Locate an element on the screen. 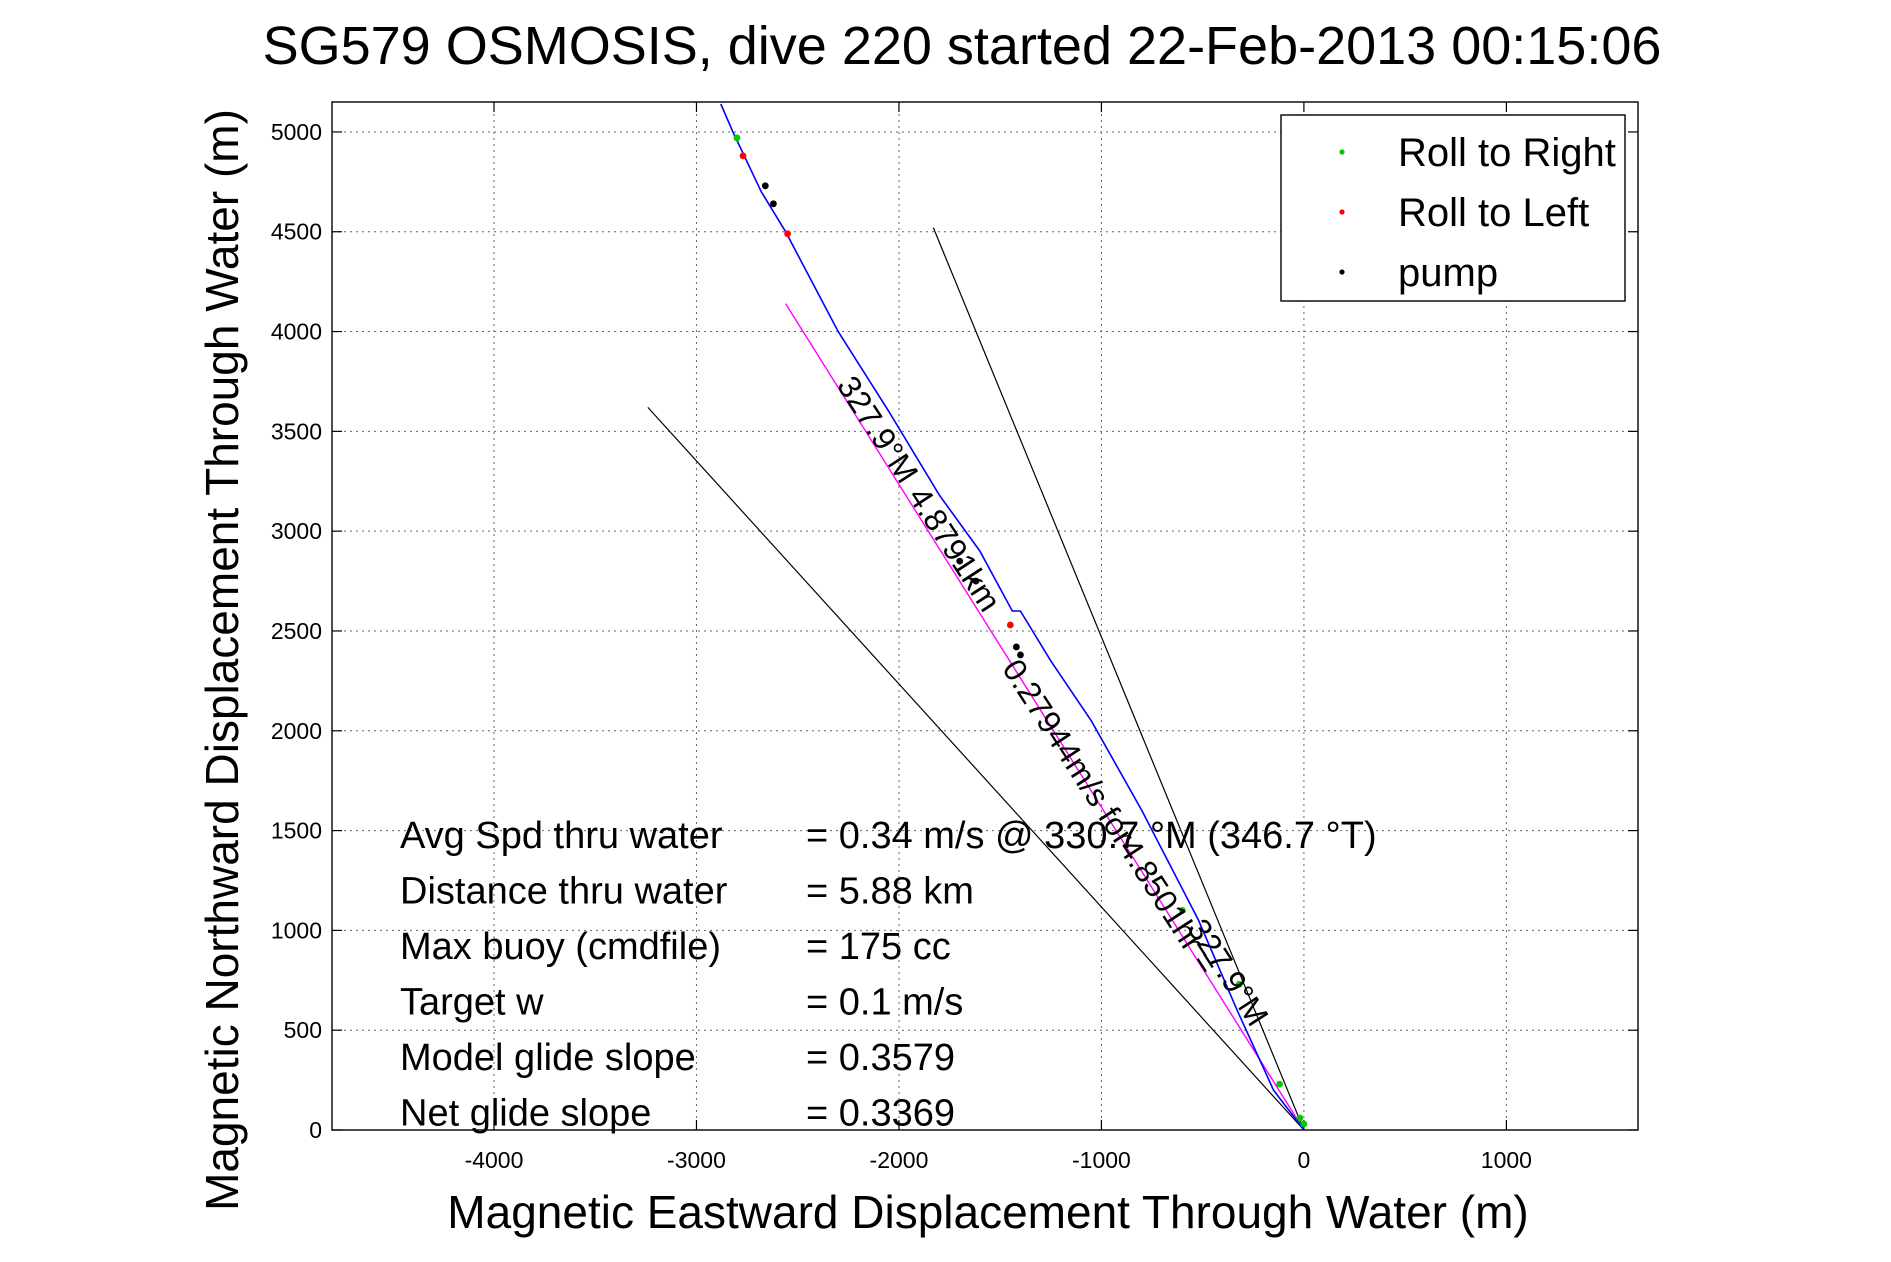 The height and width of the screenshot is (1262, 1891). legend-entry-label: Roll to Left is located at coordinates (1493, 213).